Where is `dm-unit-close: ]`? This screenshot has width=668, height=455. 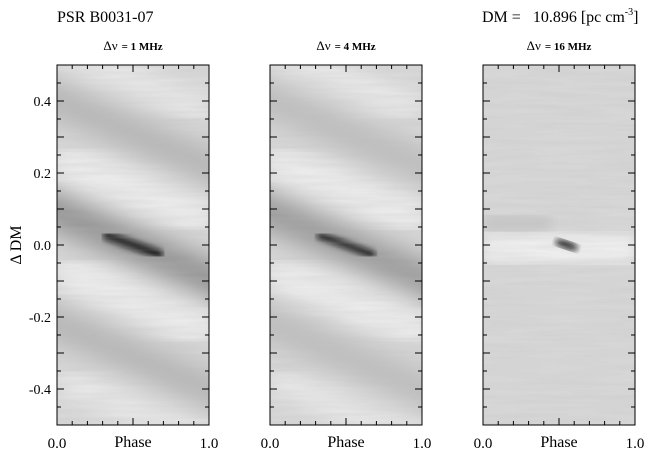 dm-unit-close: ] is located at coordinates (635, 17).